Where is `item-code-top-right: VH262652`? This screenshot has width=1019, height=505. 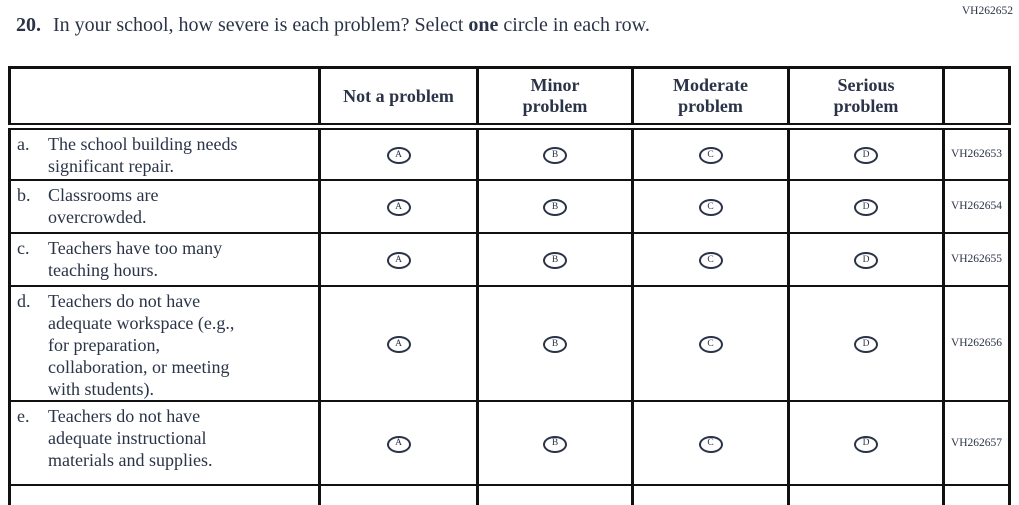 item-code-top-right: VH262652 is located at coordinates (987, 11).